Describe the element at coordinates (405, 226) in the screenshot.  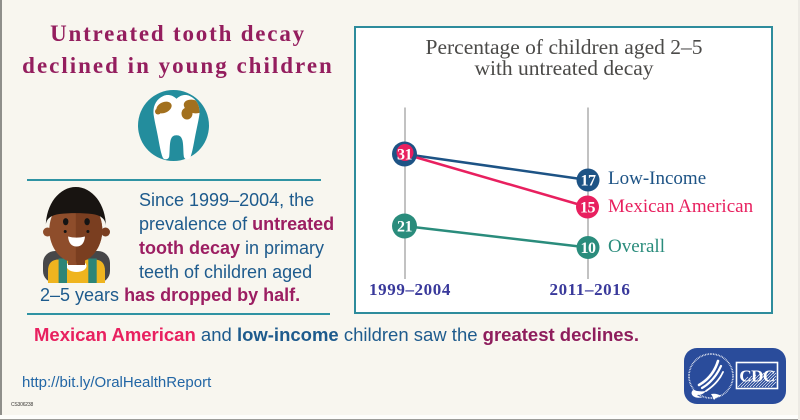
I see `svg-text: 21` at that location.